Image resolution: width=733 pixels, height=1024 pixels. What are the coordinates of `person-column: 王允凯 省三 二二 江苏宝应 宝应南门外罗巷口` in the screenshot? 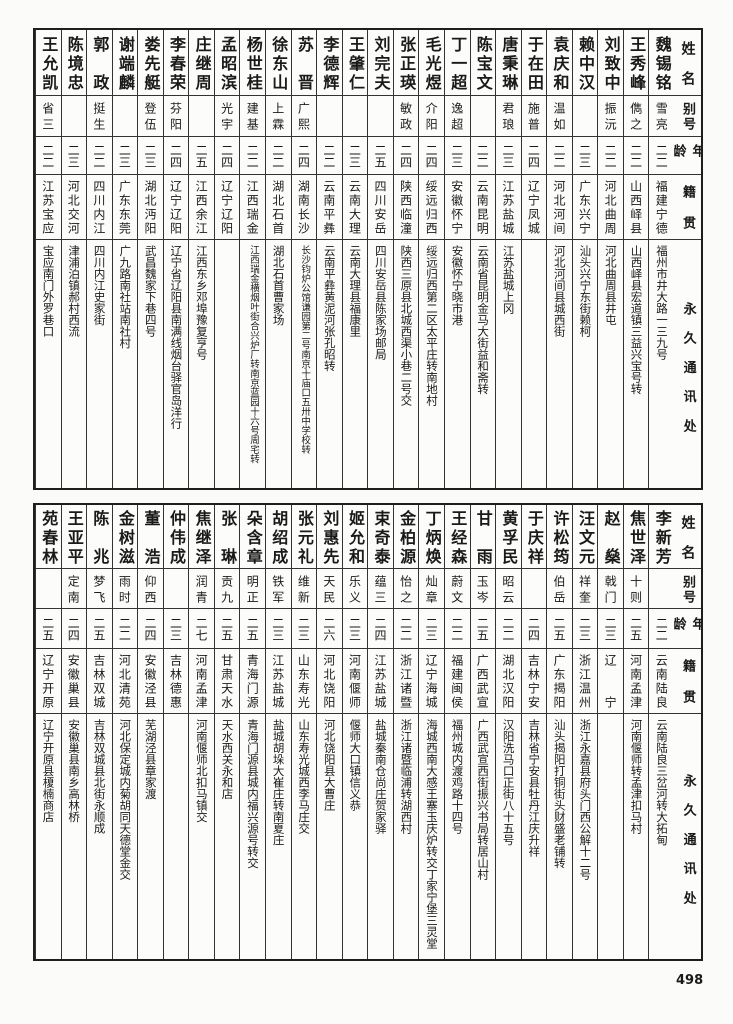 It's located at (47, 259).